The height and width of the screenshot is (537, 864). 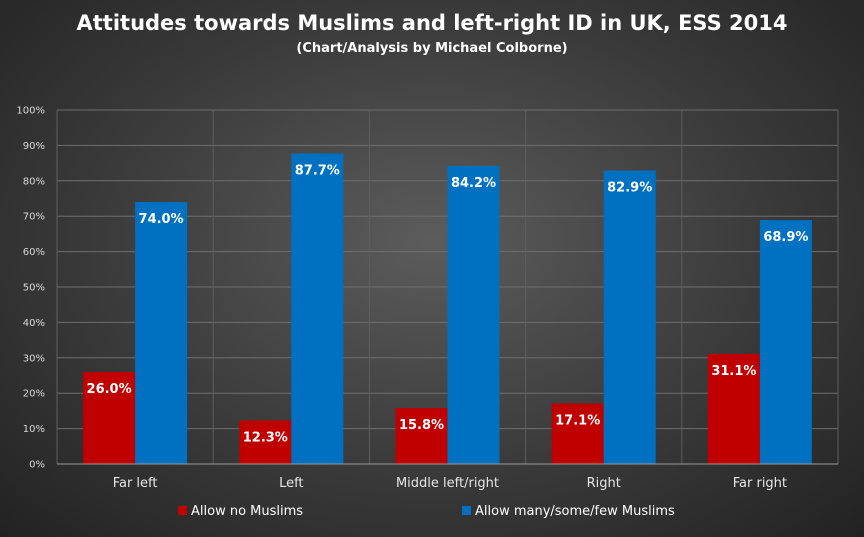 What do you see at coordinates (34, 394) in the screenshot?
I see `y-tick-label: 20%` at bounding box center [34, 394].